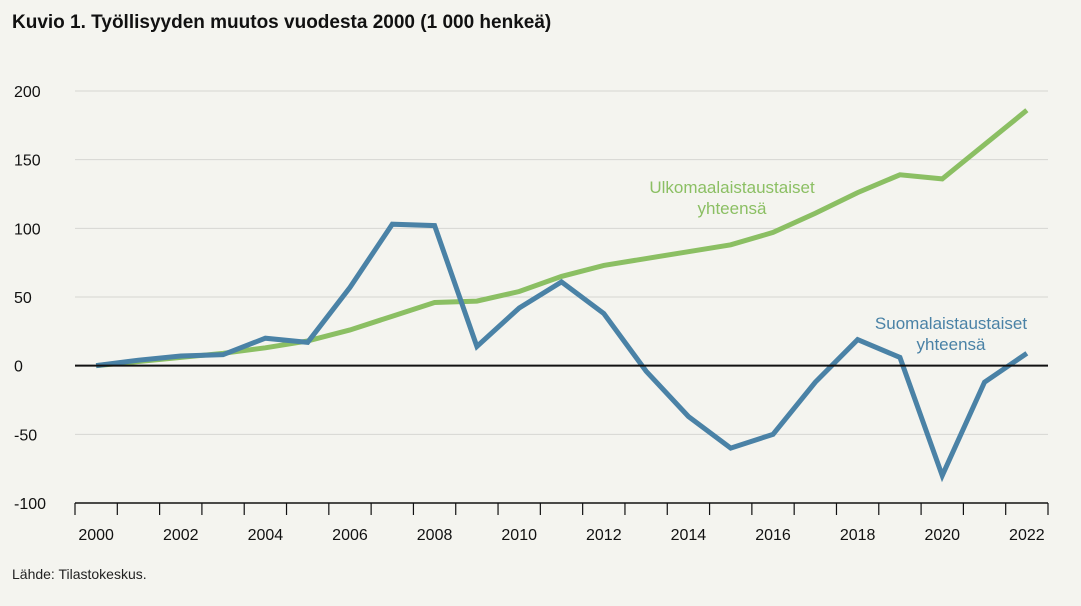 This screenshot has width=1081, height=606. I want to click on x-tick-label: 2002, so click(181, 535).